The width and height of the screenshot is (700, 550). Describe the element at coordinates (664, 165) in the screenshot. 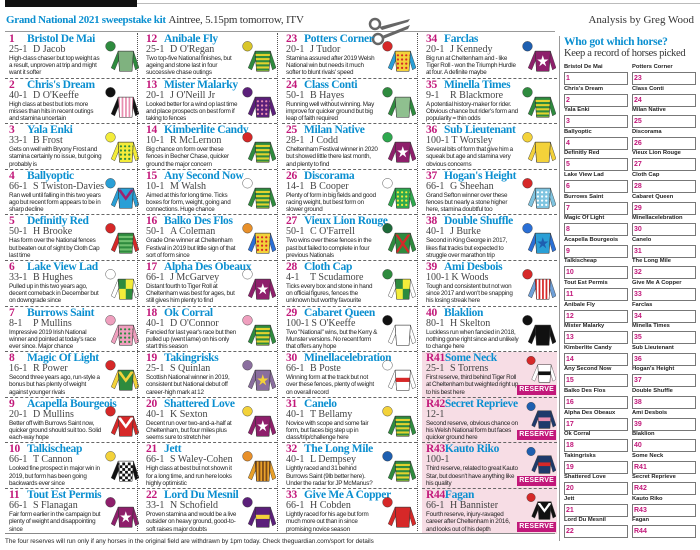

I see `record-name-field: 27` at that location.